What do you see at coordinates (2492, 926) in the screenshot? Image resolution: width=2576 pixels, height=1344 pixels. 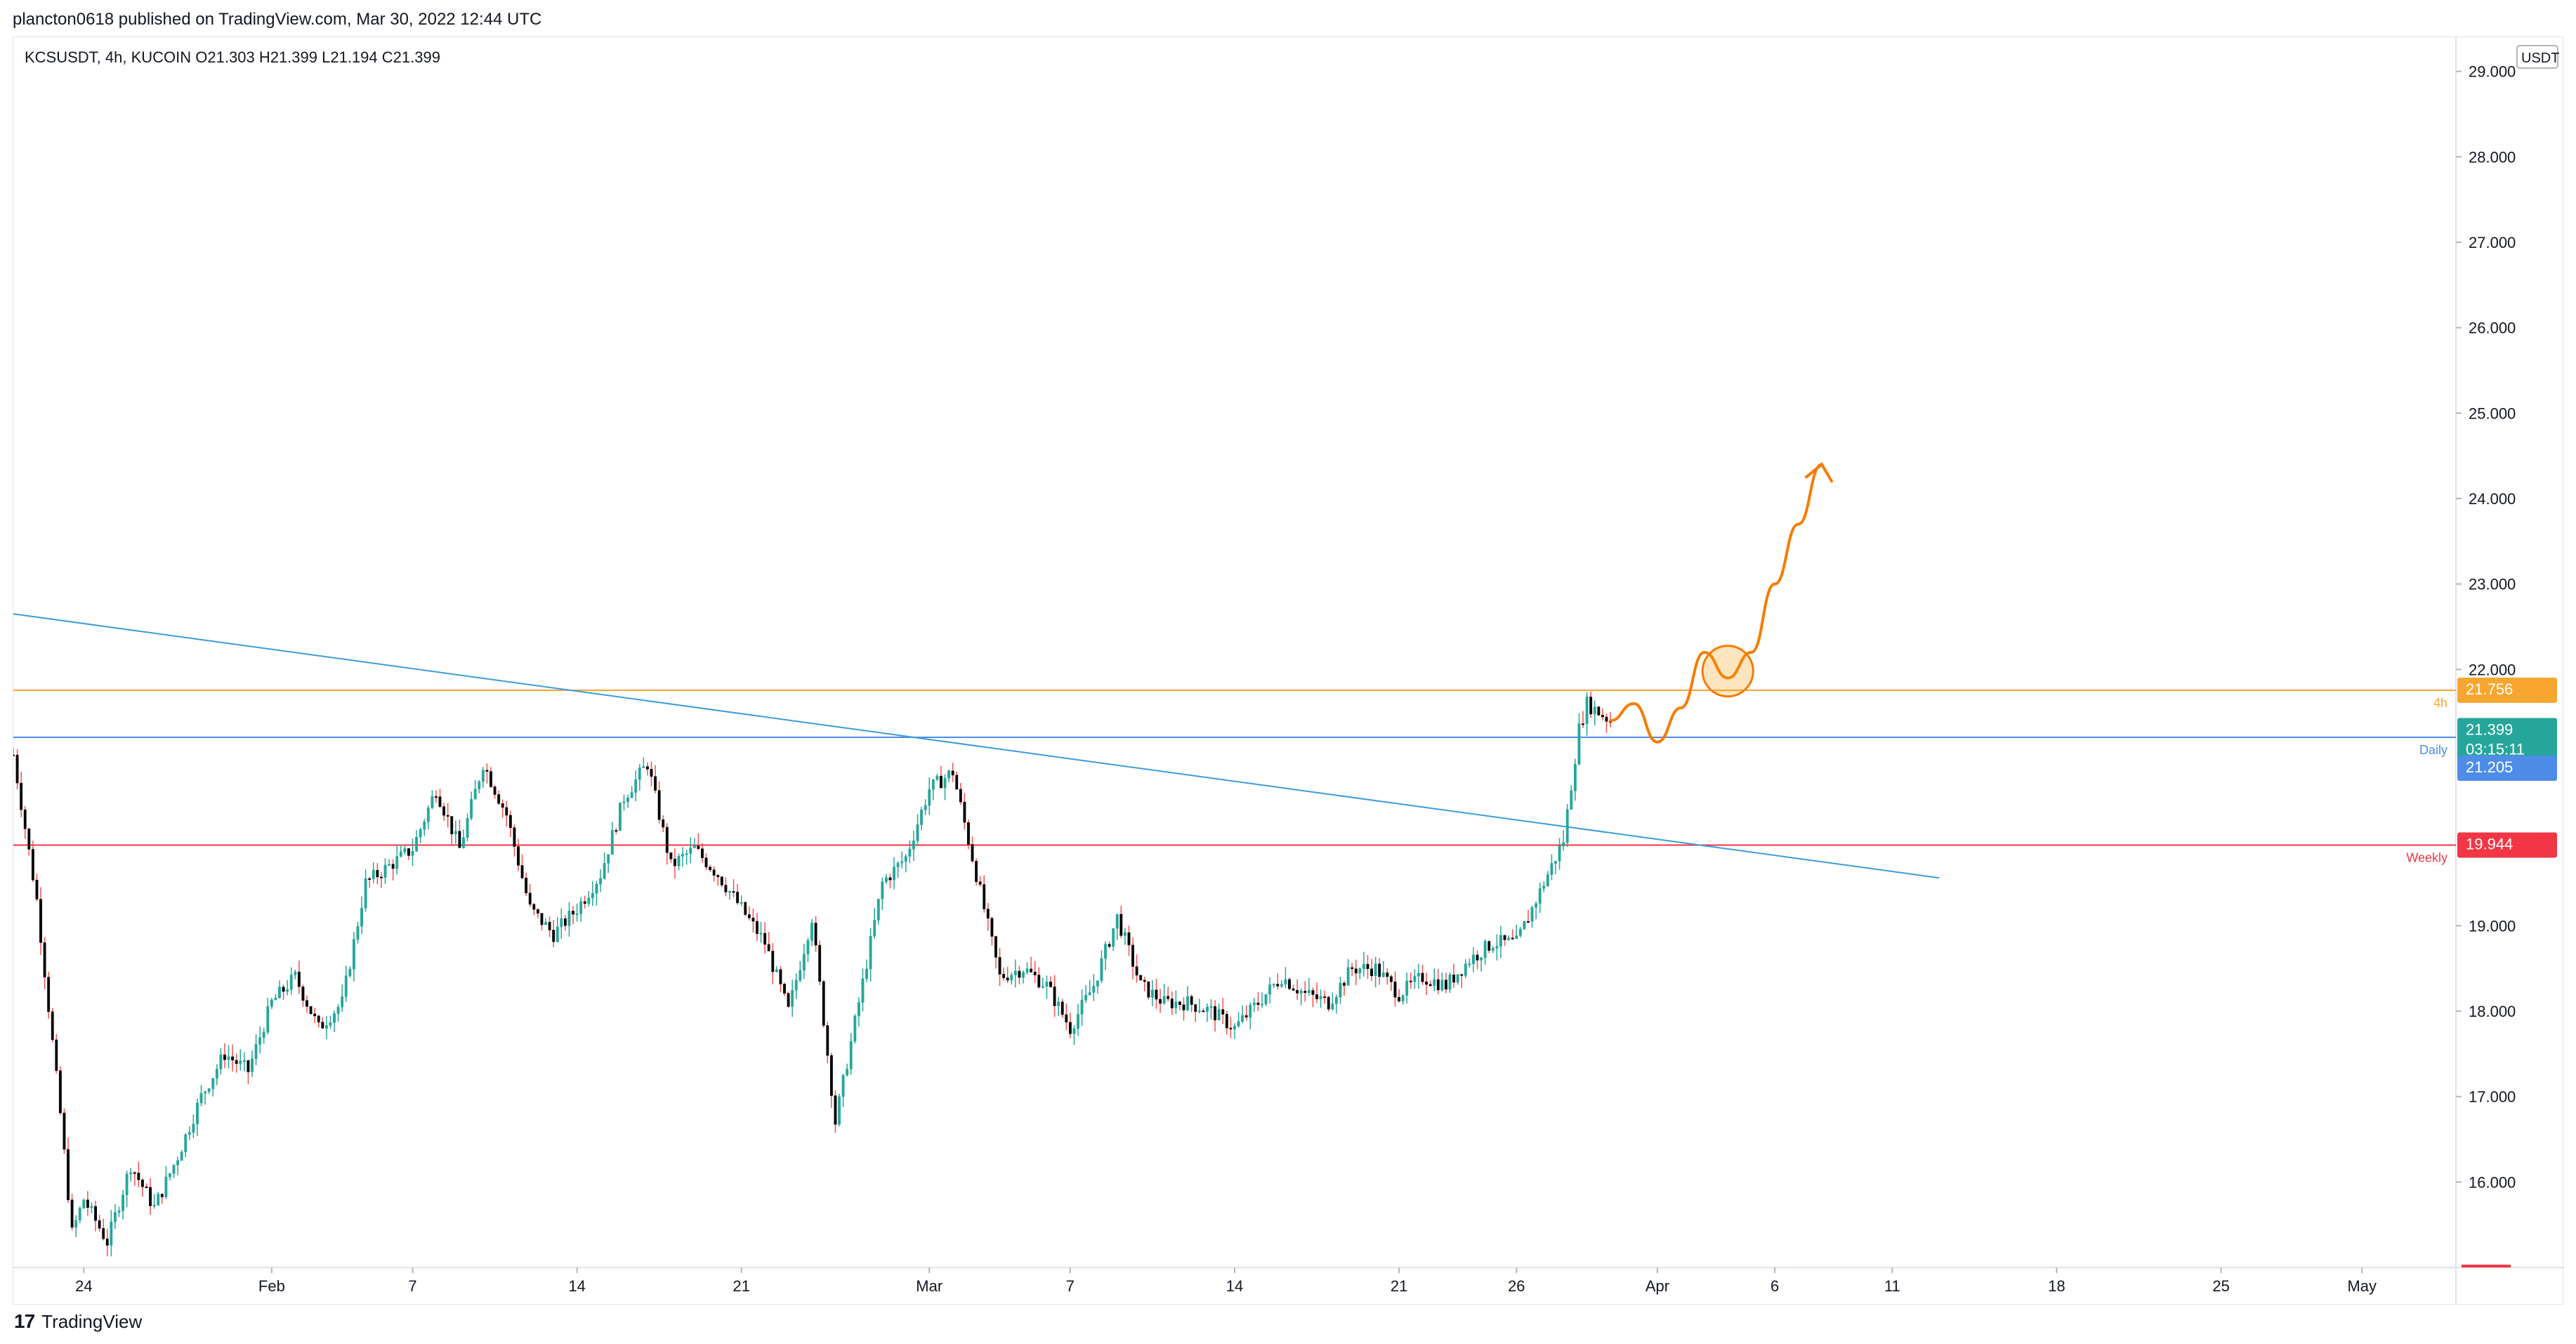 I see `y-tick-label: 19.000` at bounding box center [2492, 926].